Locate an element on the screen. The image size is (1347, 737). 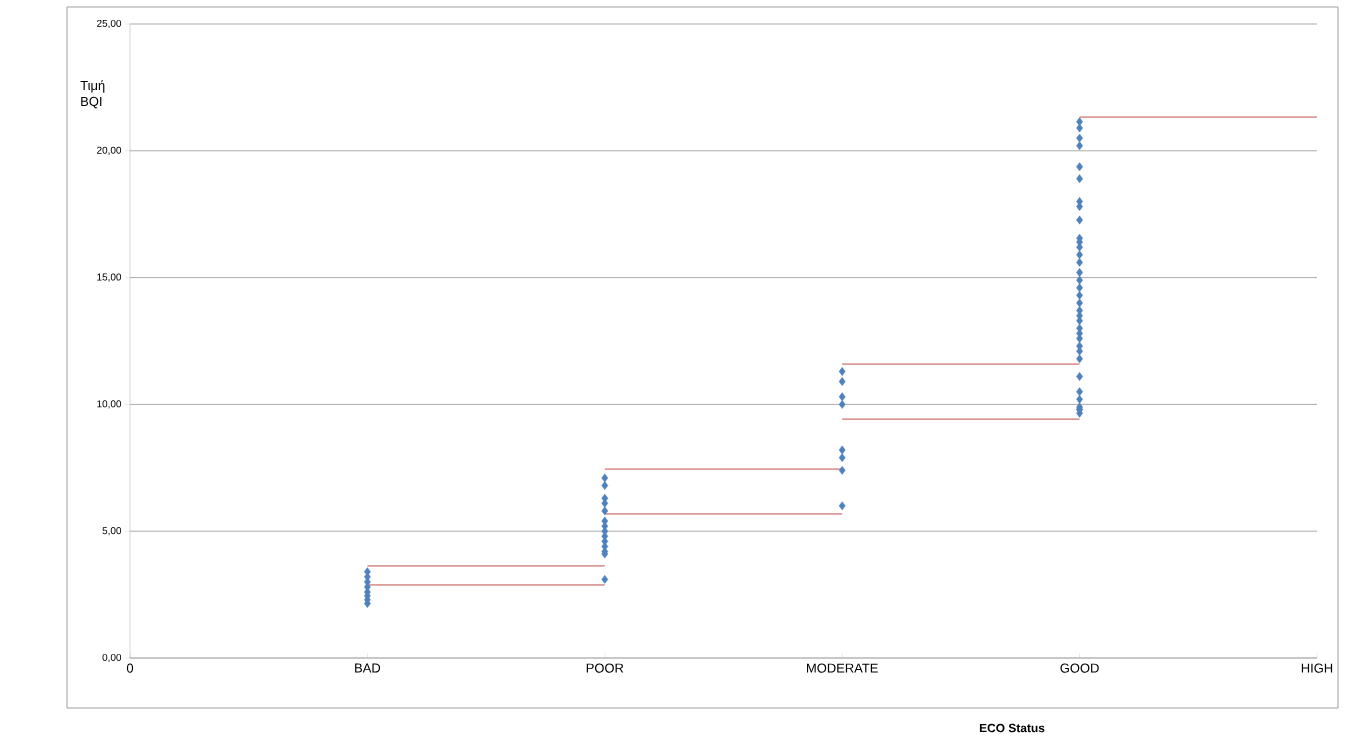
y-axis-title: Τιμή BQI is located at coordinates (92, 94).